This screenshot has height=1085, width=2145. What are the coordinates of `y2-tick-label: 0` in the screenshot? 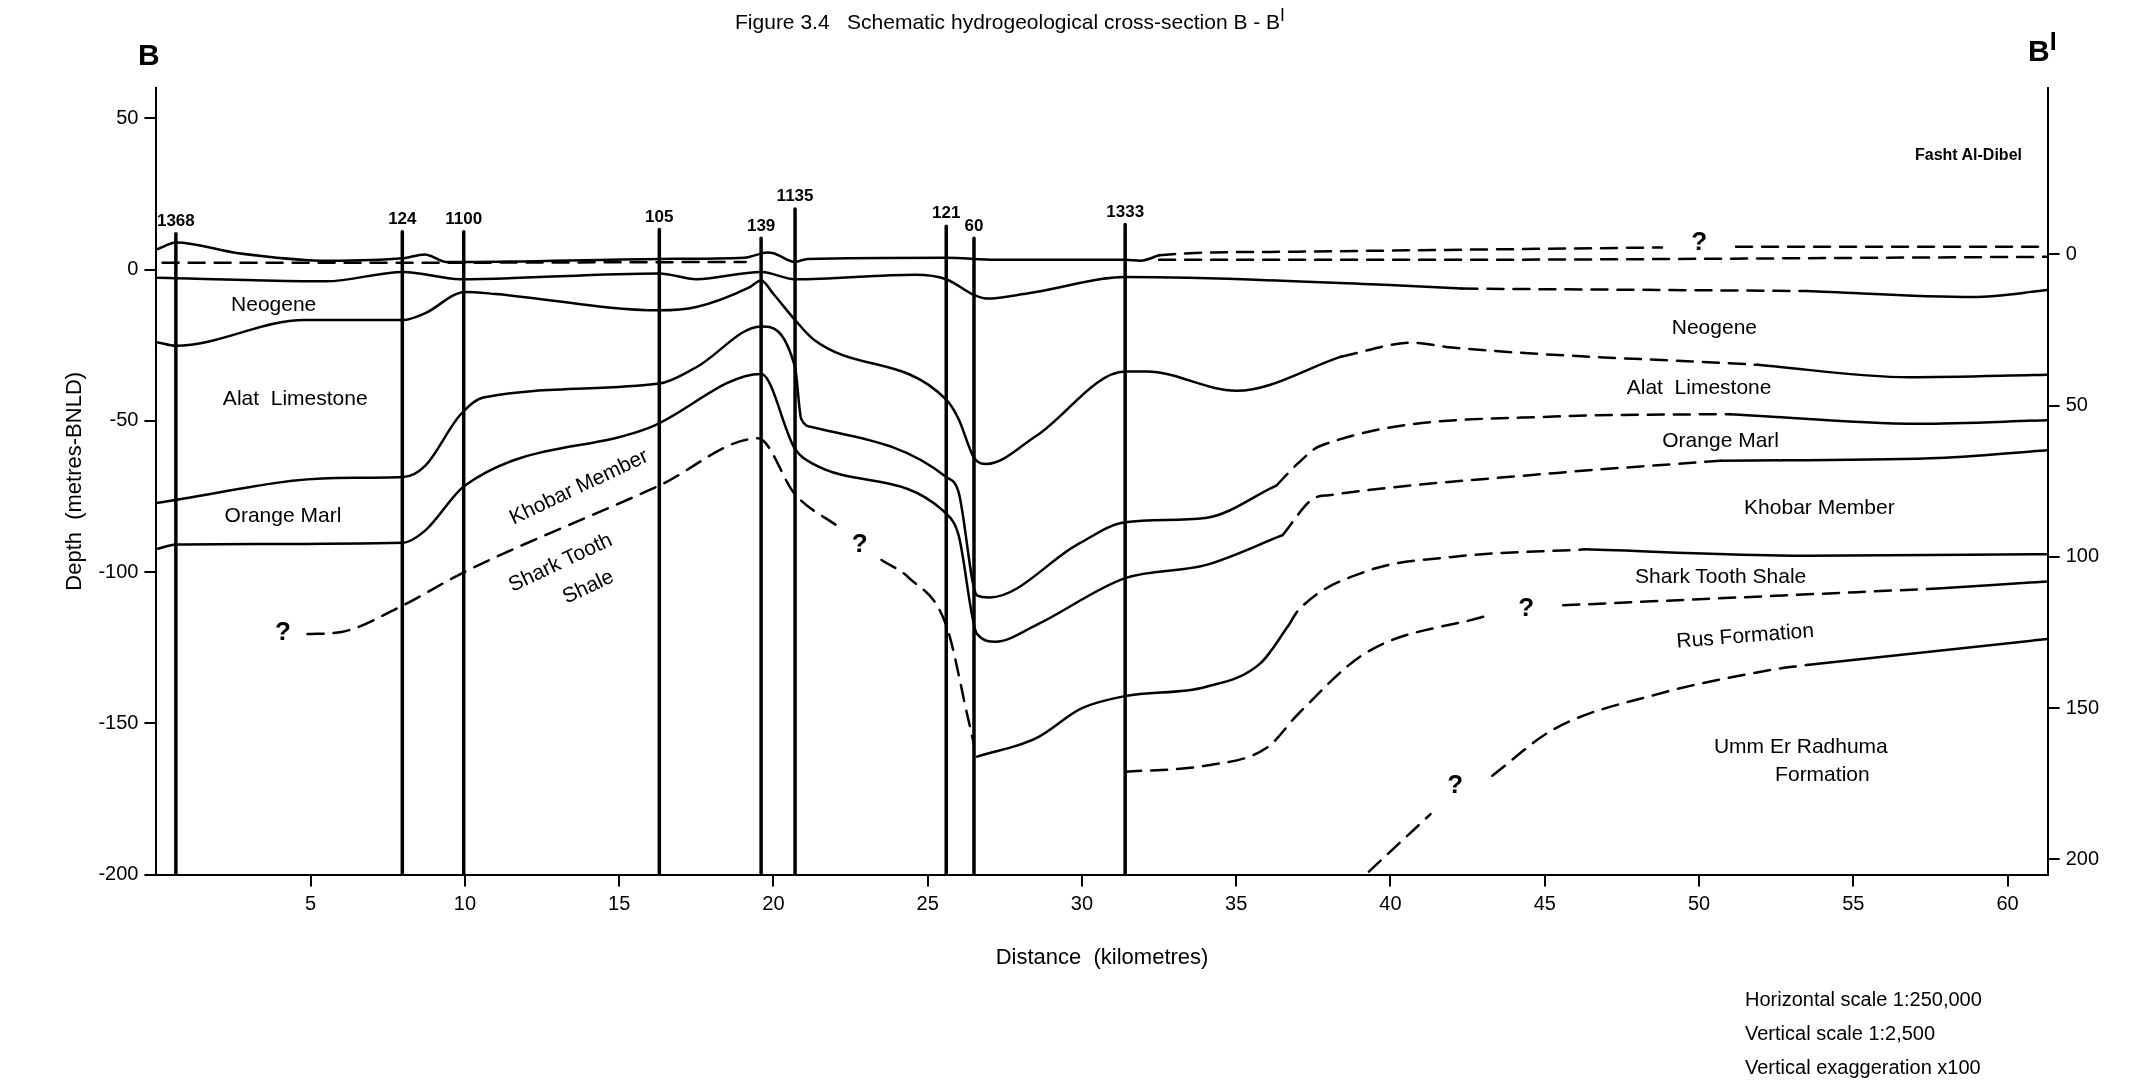 It's located at (2071, 252).